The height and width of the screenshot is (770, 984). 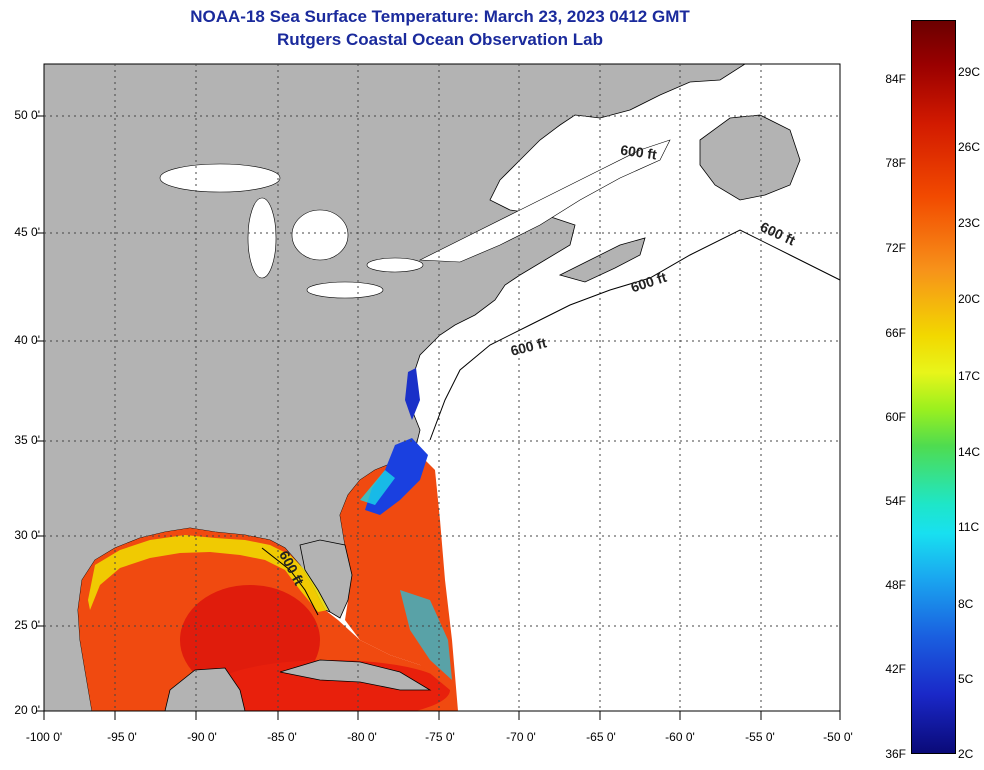 I want to click on colorbar-c-2: 2C, so click(x=966, y=754).